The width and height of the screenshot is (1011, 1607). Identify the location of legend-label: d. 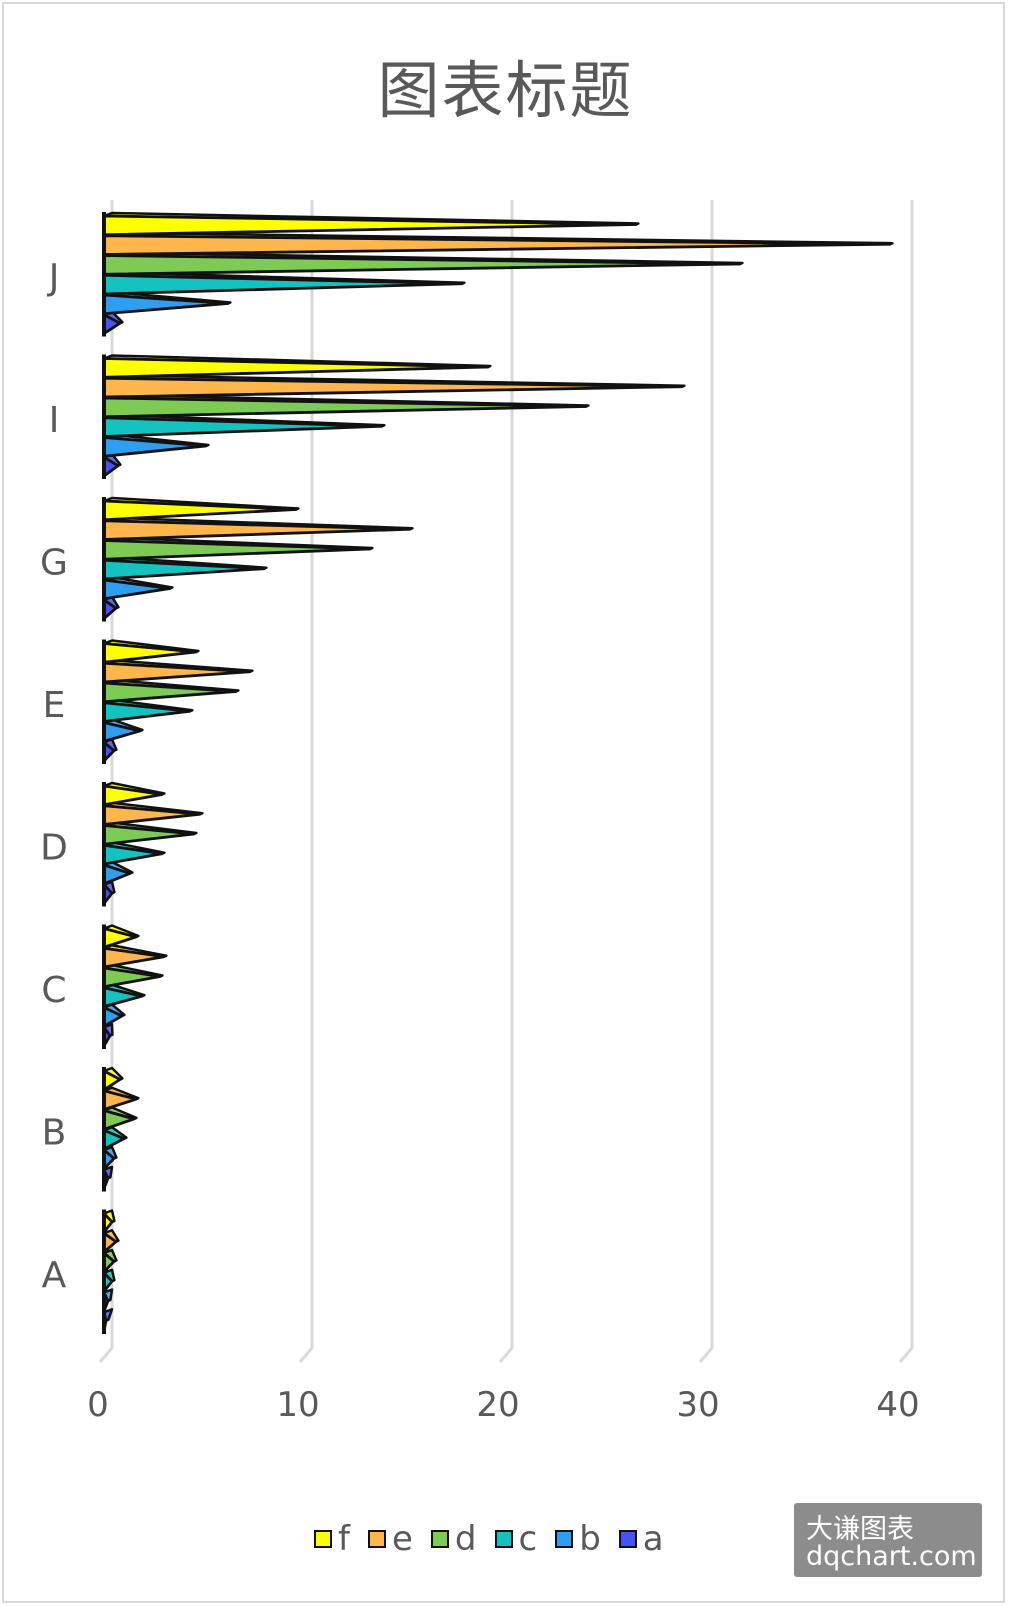
(465, 1539).